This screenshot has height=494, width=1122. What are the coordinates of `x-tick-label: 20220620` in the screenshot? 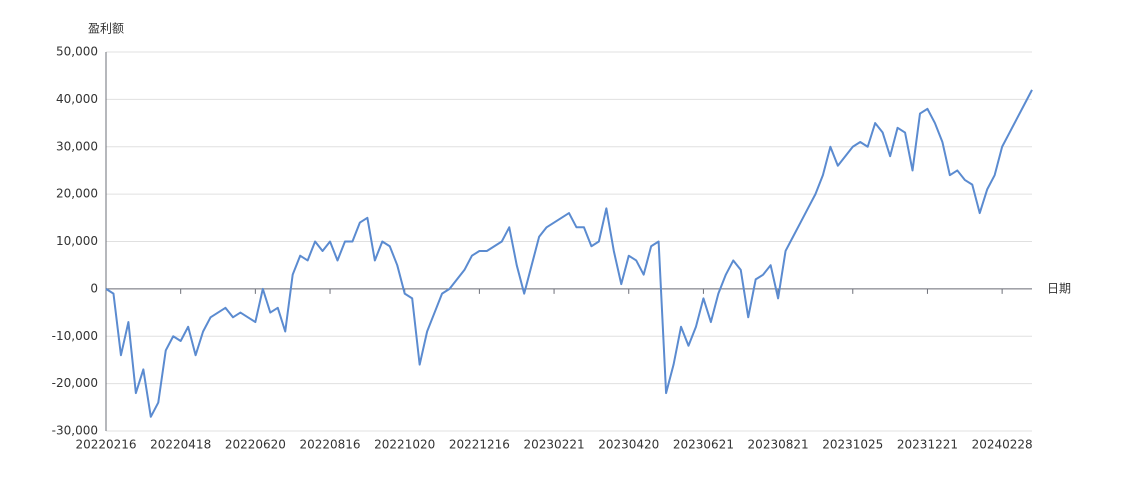 It's located at (255, 445).